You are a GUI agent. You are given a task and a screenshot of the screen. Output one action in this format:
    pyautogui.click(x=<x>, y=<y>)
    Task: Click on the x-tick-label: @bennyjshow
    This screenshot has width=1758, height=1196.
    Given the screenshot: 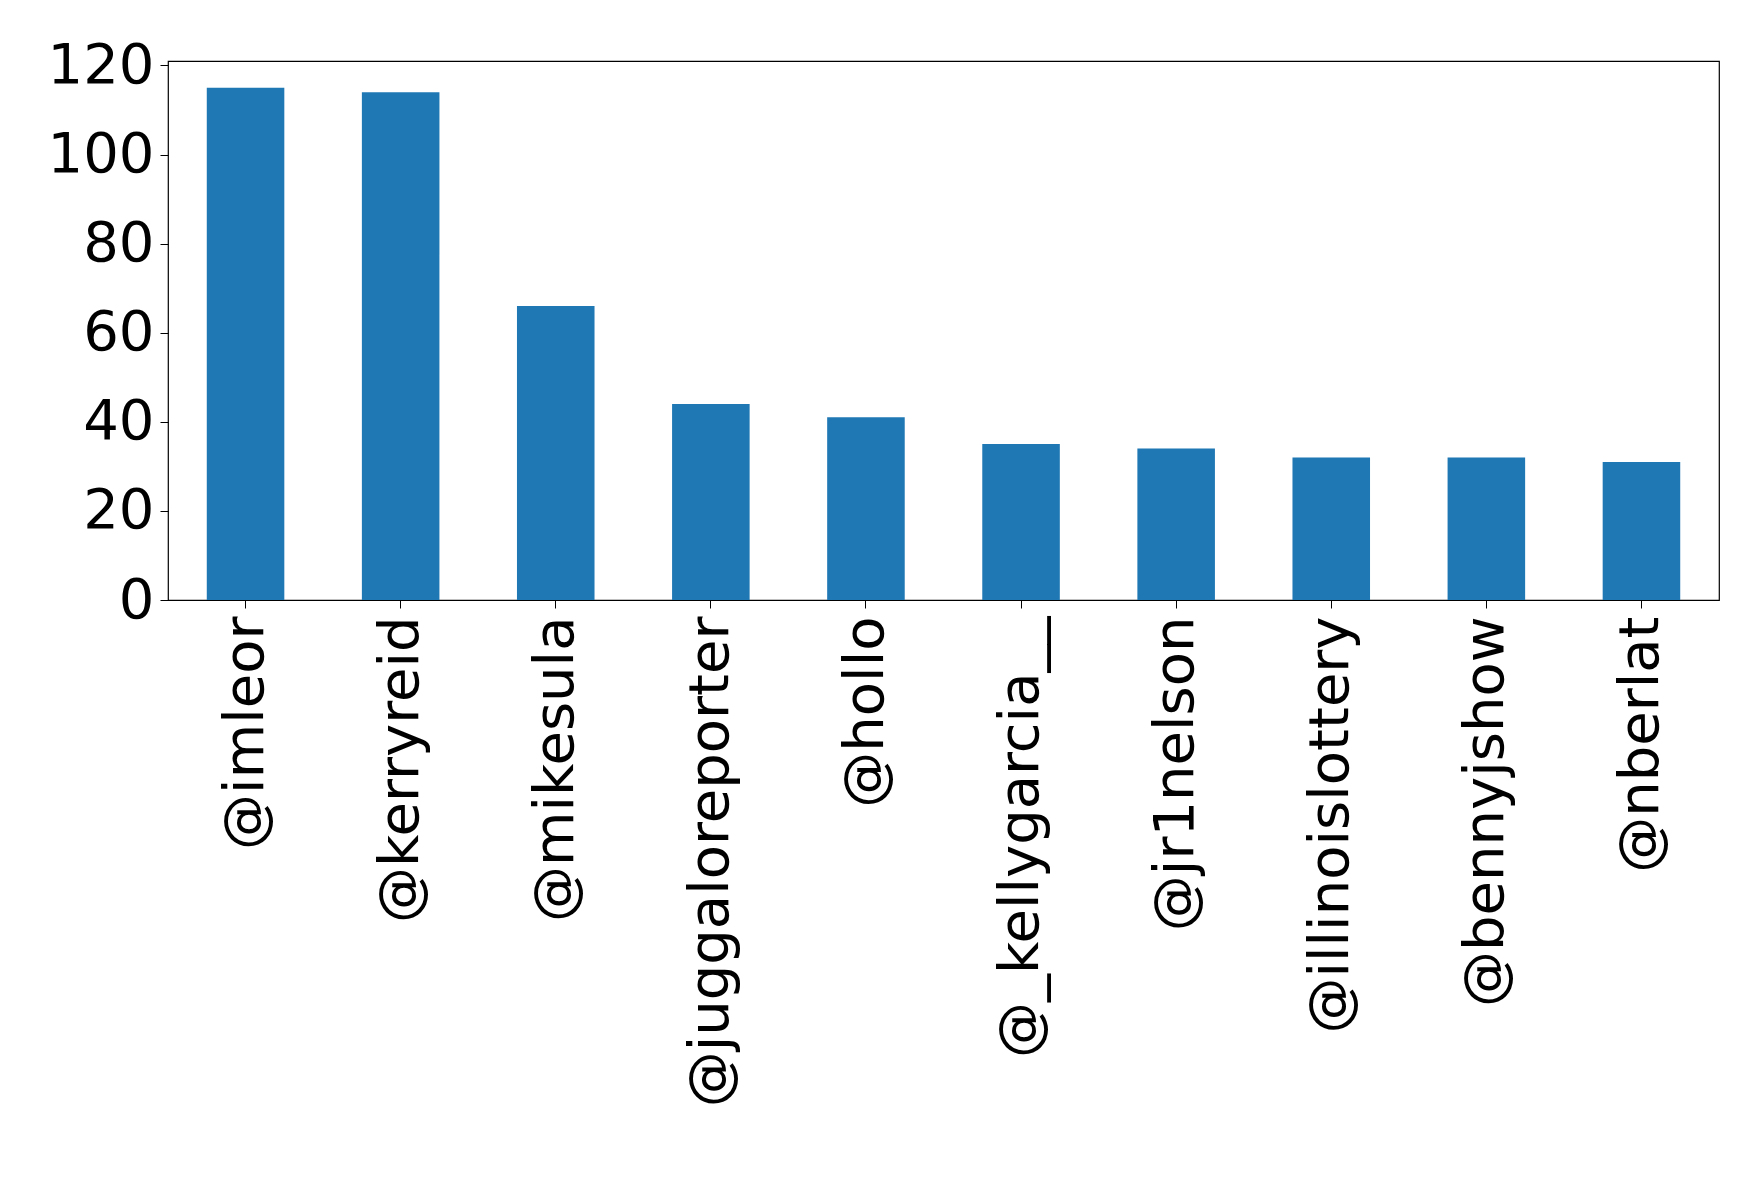 What is the action you would take?
    pyautogui.click(x=1484, y=811)
    